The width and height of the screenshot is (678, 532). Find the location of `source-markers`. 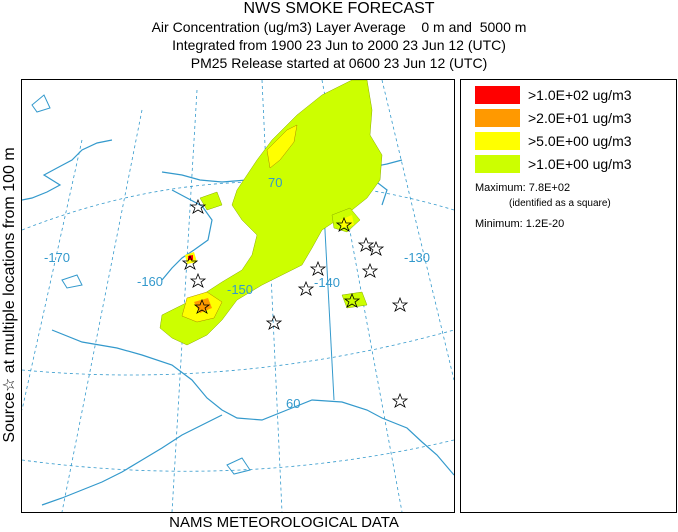

source-markers is located at coordinates (295, 303).